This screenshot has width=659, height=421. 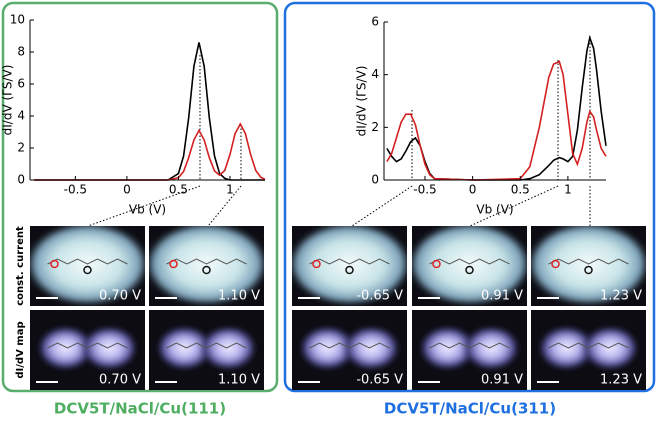 What do you see at coordinates (140, 409) in the screenshot?
I see `group-title: DCV5T/NaCl/Cu(111)` at bounding box center [140, 409].